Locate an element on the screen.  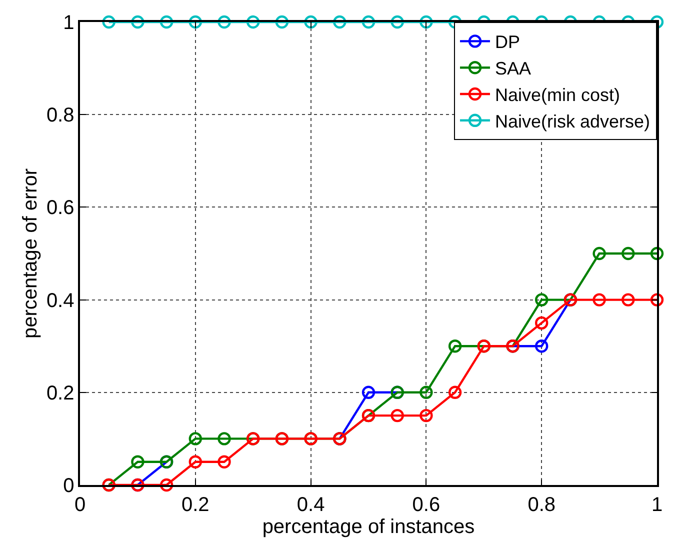
y-axis-title: percentage of error is located at coordinates (30, 253).